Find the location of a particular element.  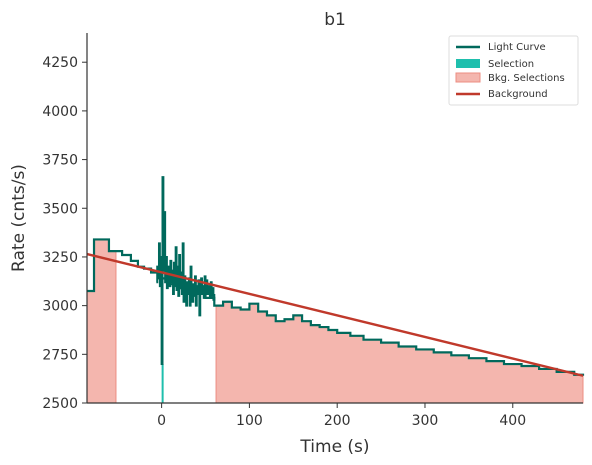

x-ticks: 0 100 200 300 400 is located at coordinates (341, 416).